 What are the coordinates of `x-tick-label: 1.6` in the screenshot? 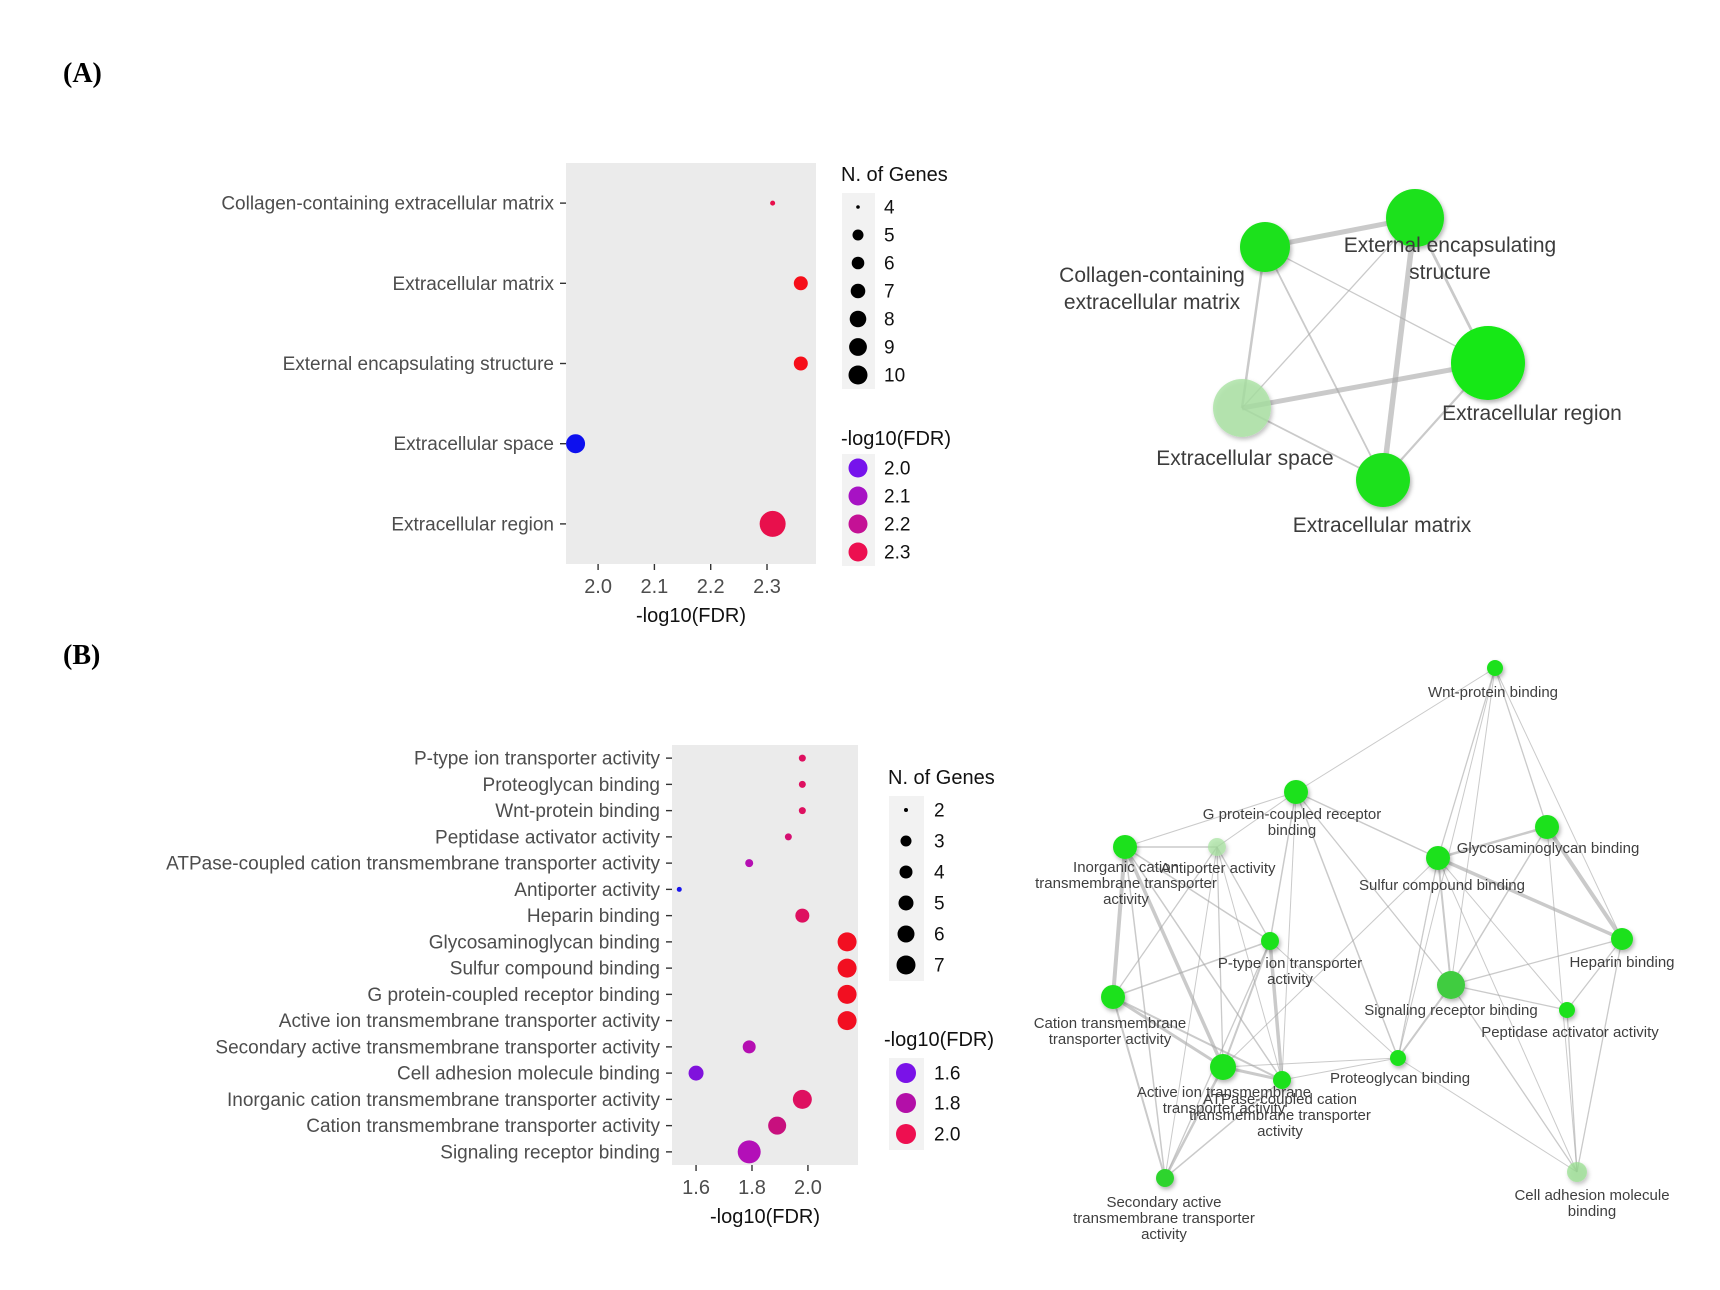 It's located at (696, 1188).